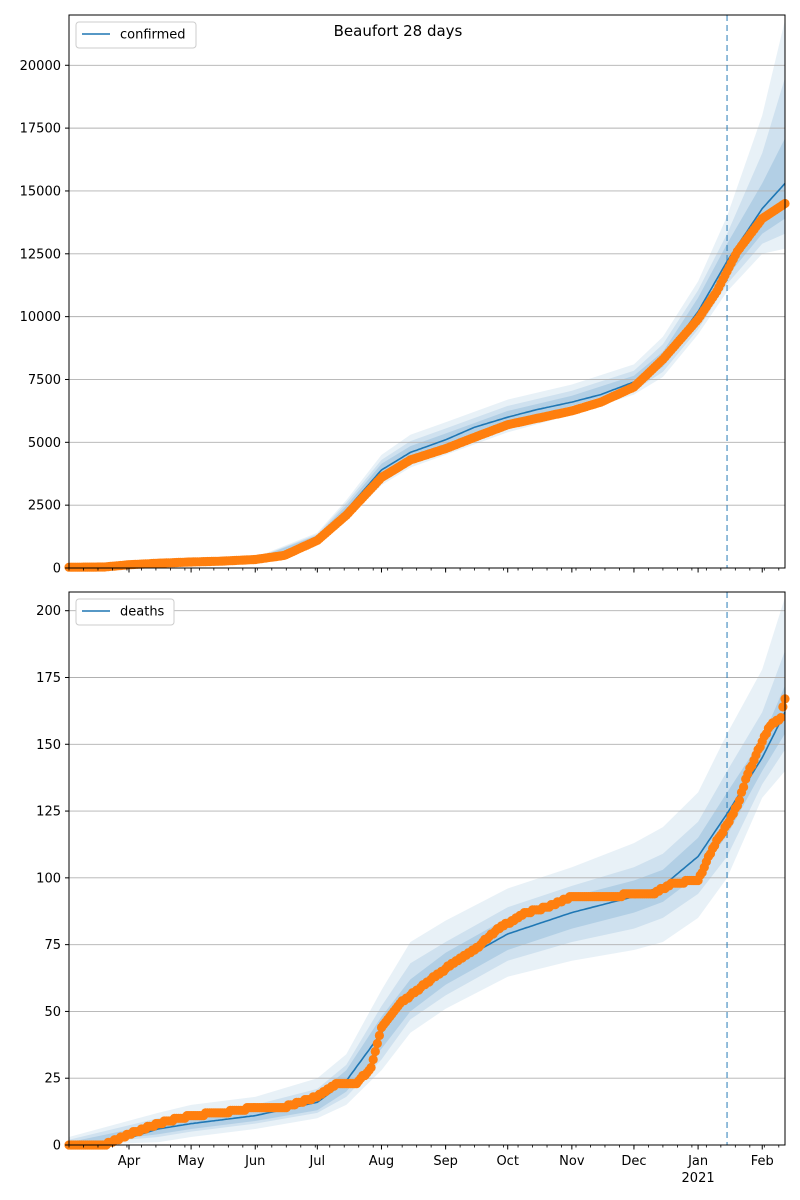 The width and height of the screenshot is (800, 1200). I want to click on y-tick-label: 7500, so click(44, 380).